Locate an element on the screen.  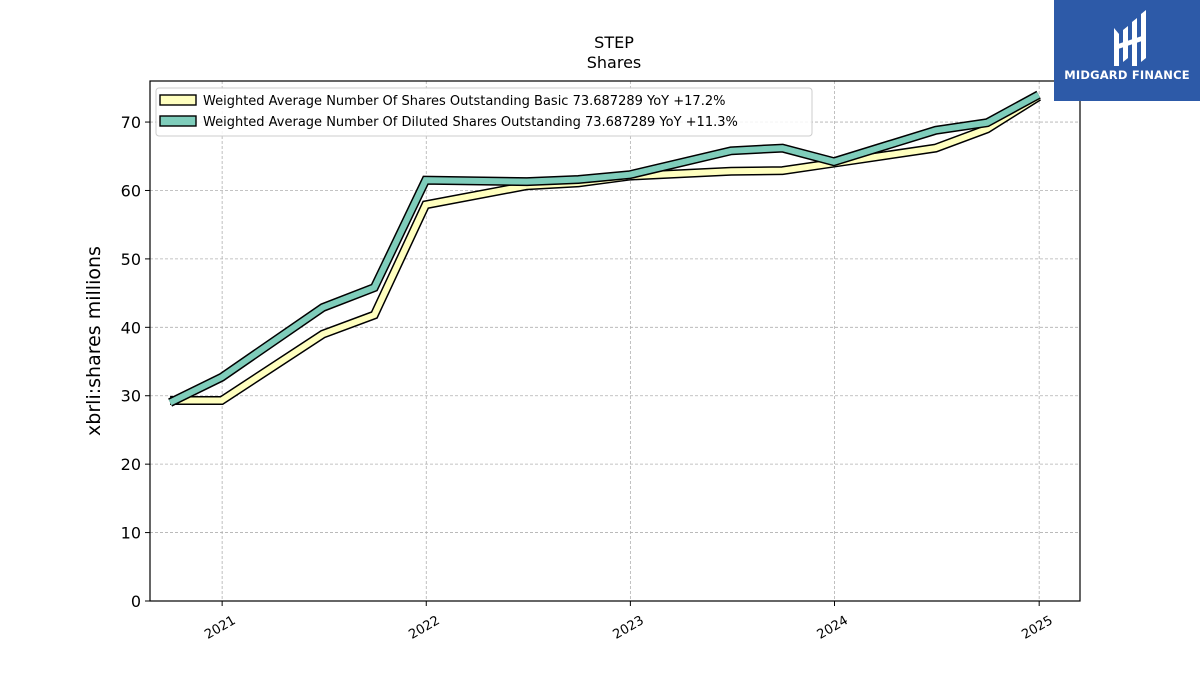
x-tick-label: 2022 is located at coordinates (424, 628).